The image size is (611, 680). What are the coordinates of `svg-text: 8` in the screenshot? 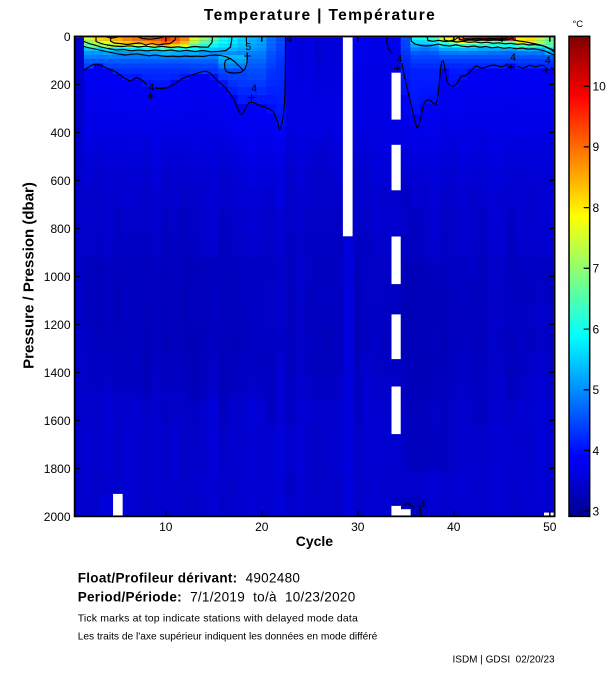 It's located at (596, 208).